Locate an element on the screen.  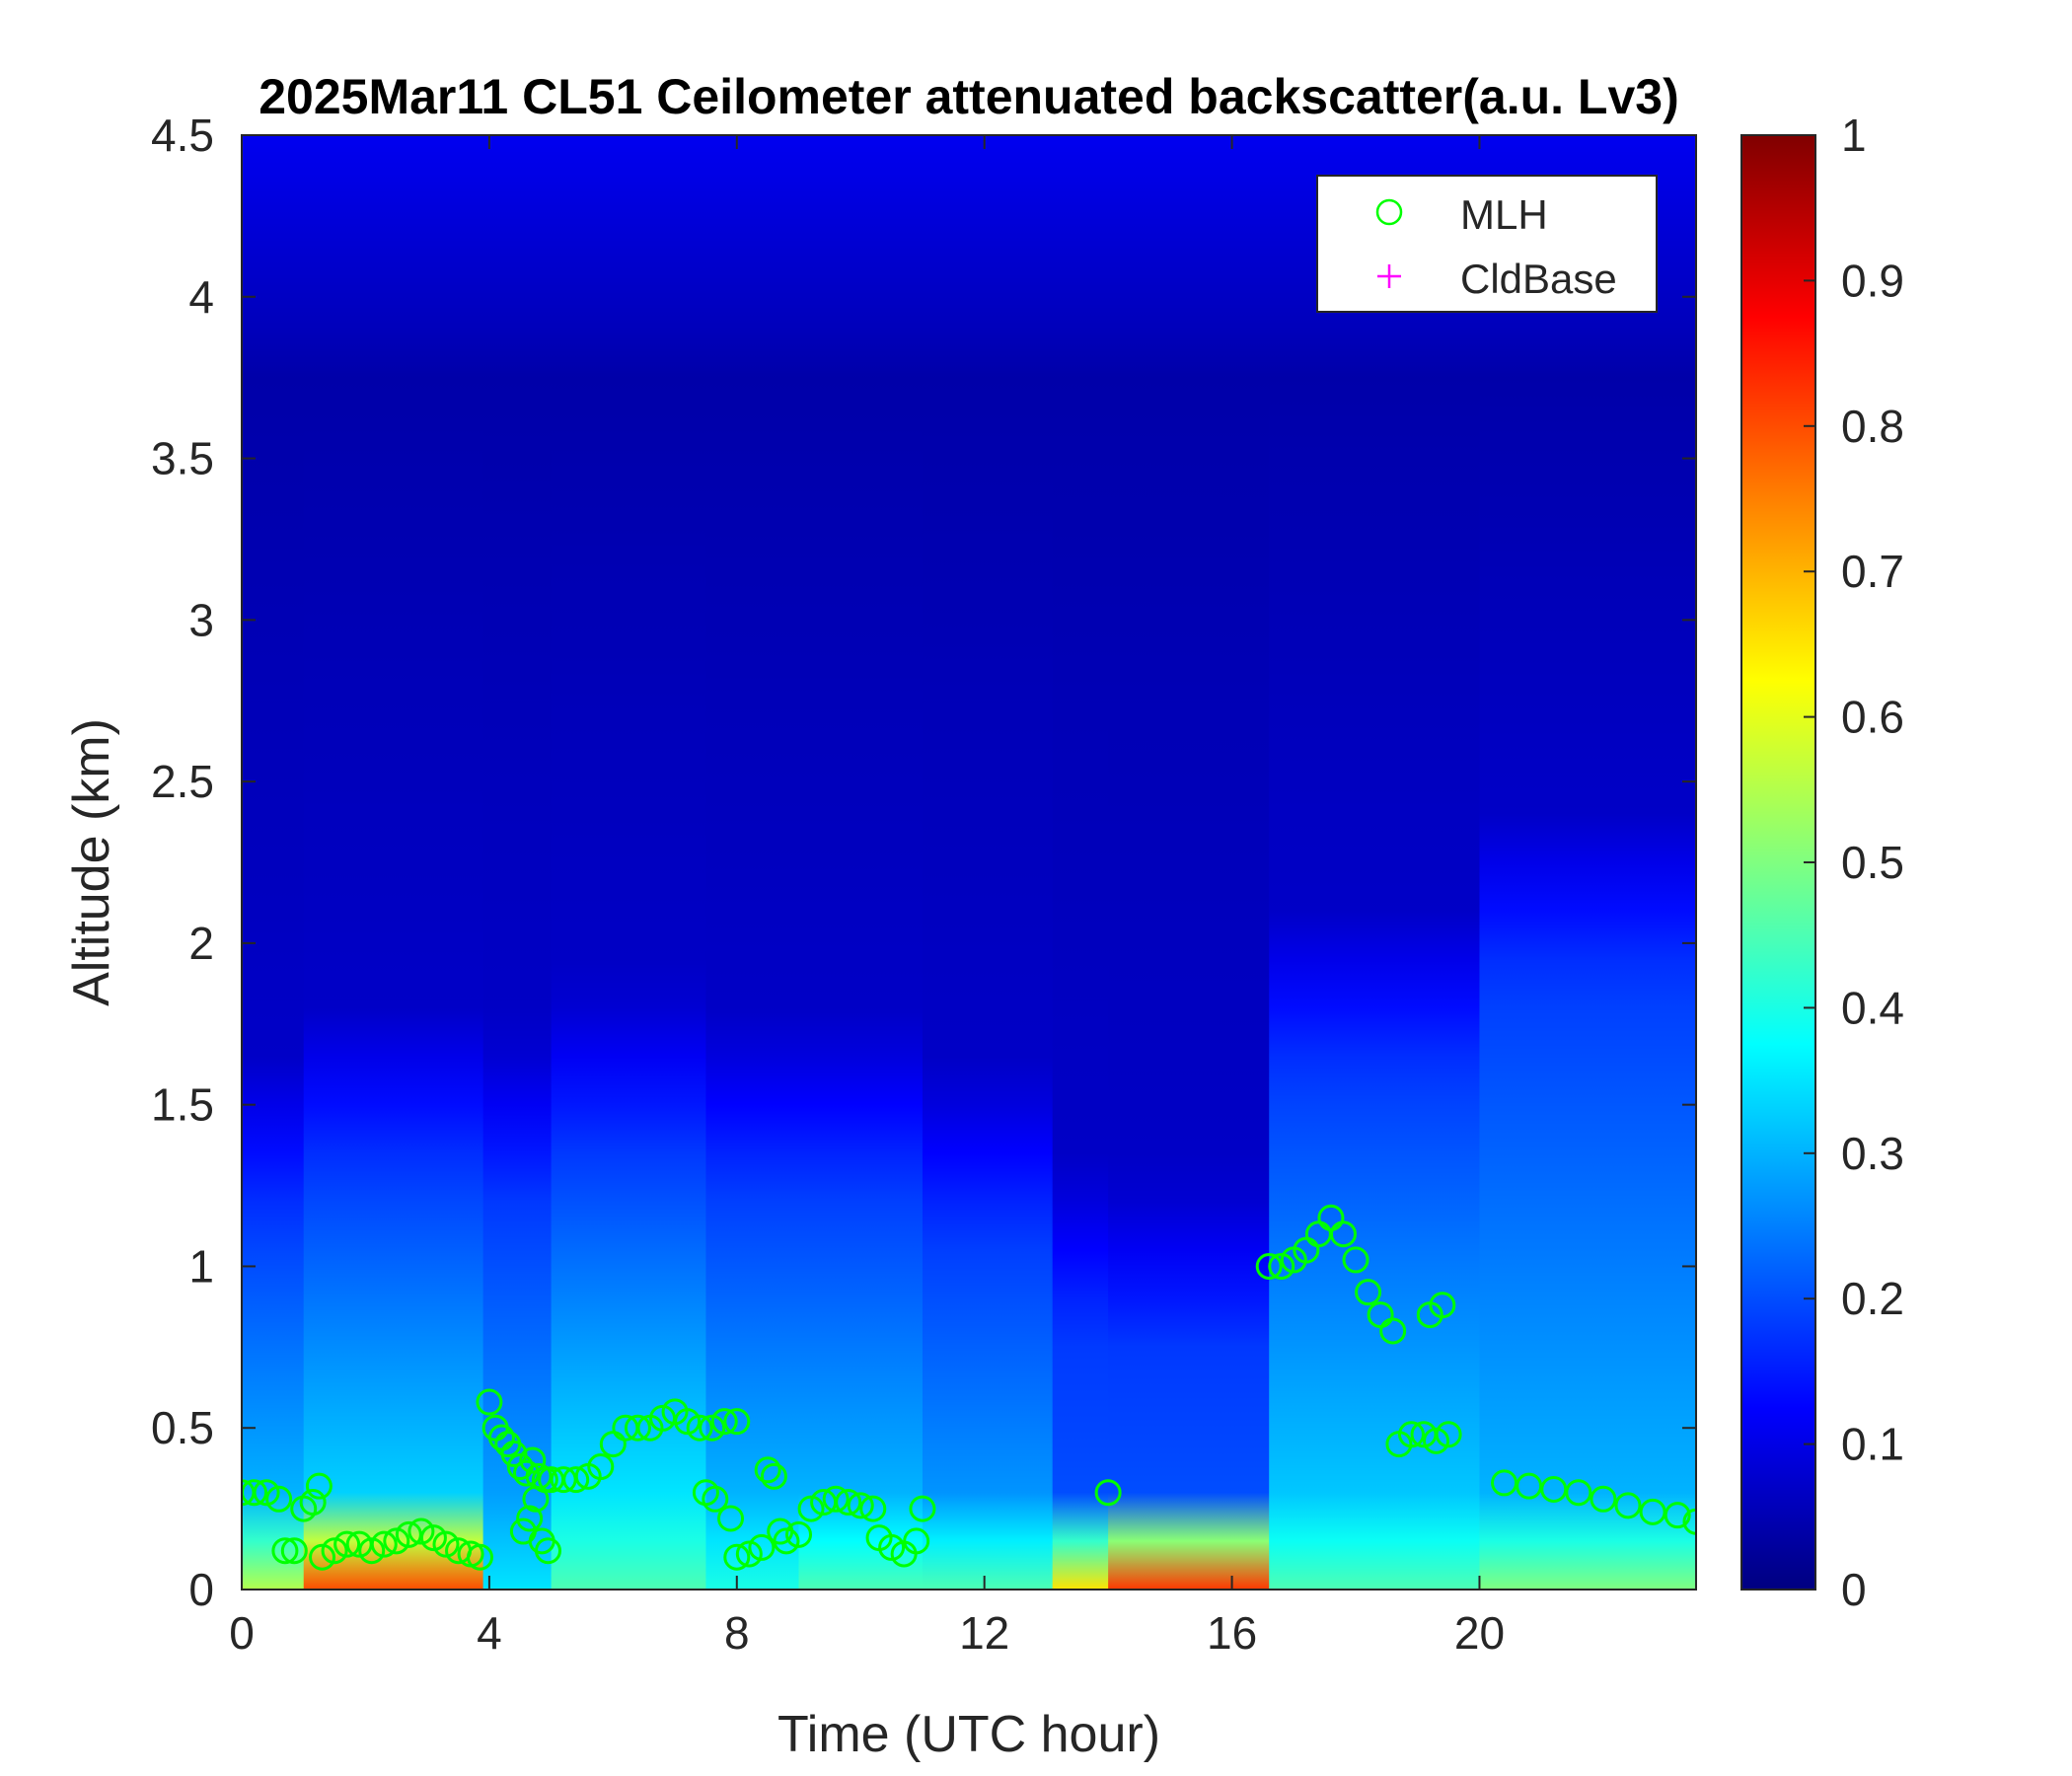
colorbar-fill is located at coordinates (1778, 863).